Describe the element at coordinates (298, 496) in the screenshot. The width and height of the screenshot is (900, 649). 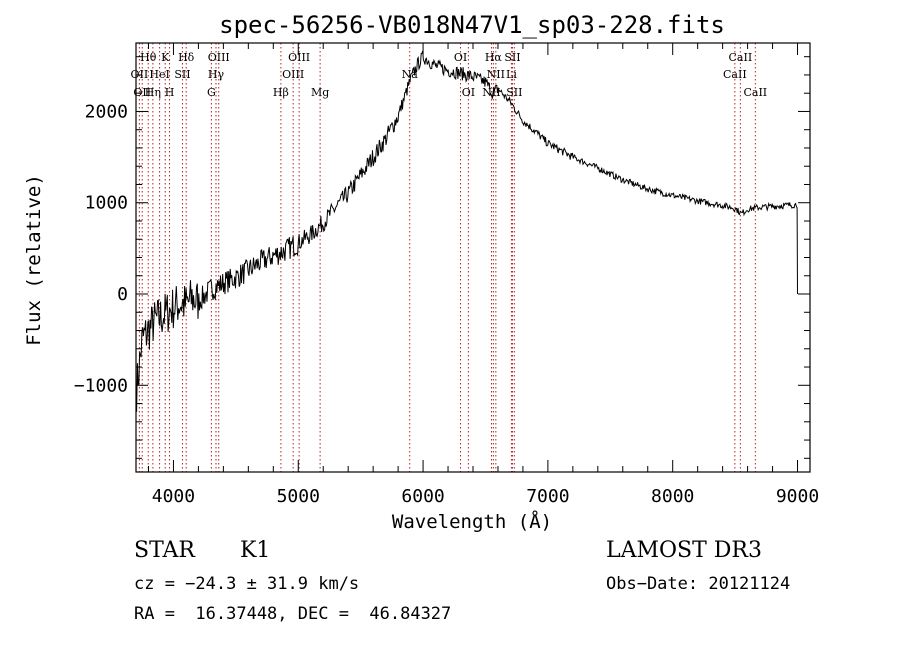
I see `x-tick-label-1: 5000` at that location.